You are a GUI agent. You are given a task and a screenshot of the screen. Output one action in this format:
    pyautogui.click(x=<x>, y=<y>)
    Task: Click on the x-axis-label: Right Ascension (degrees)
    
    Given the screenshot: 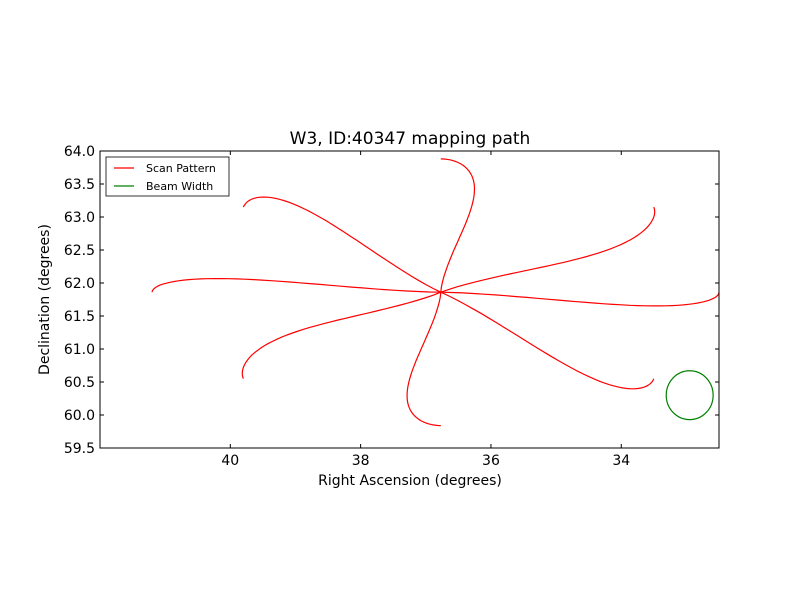 What is the action you would take?
    pyautogui.click(x=410, y=481)
    